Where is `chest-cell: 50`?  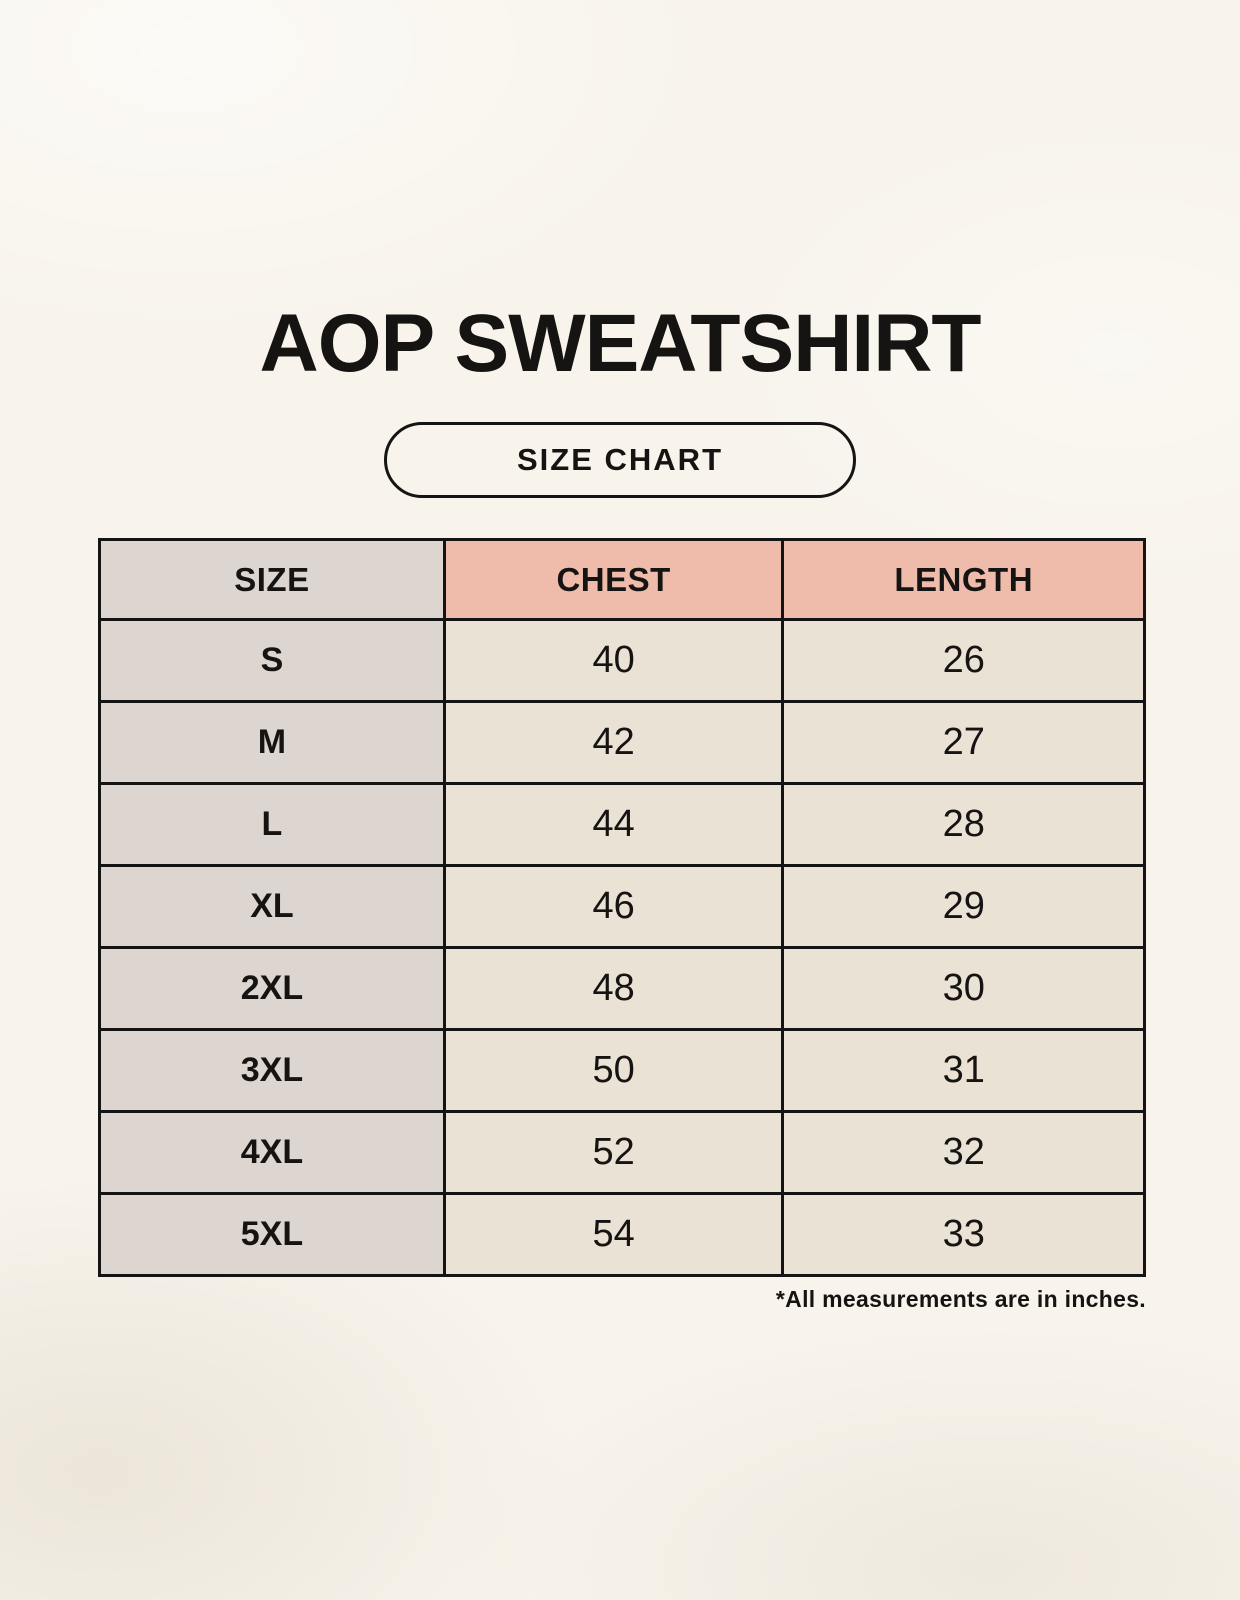 chest-cell: 50 is located at coordinates (613, 1070).